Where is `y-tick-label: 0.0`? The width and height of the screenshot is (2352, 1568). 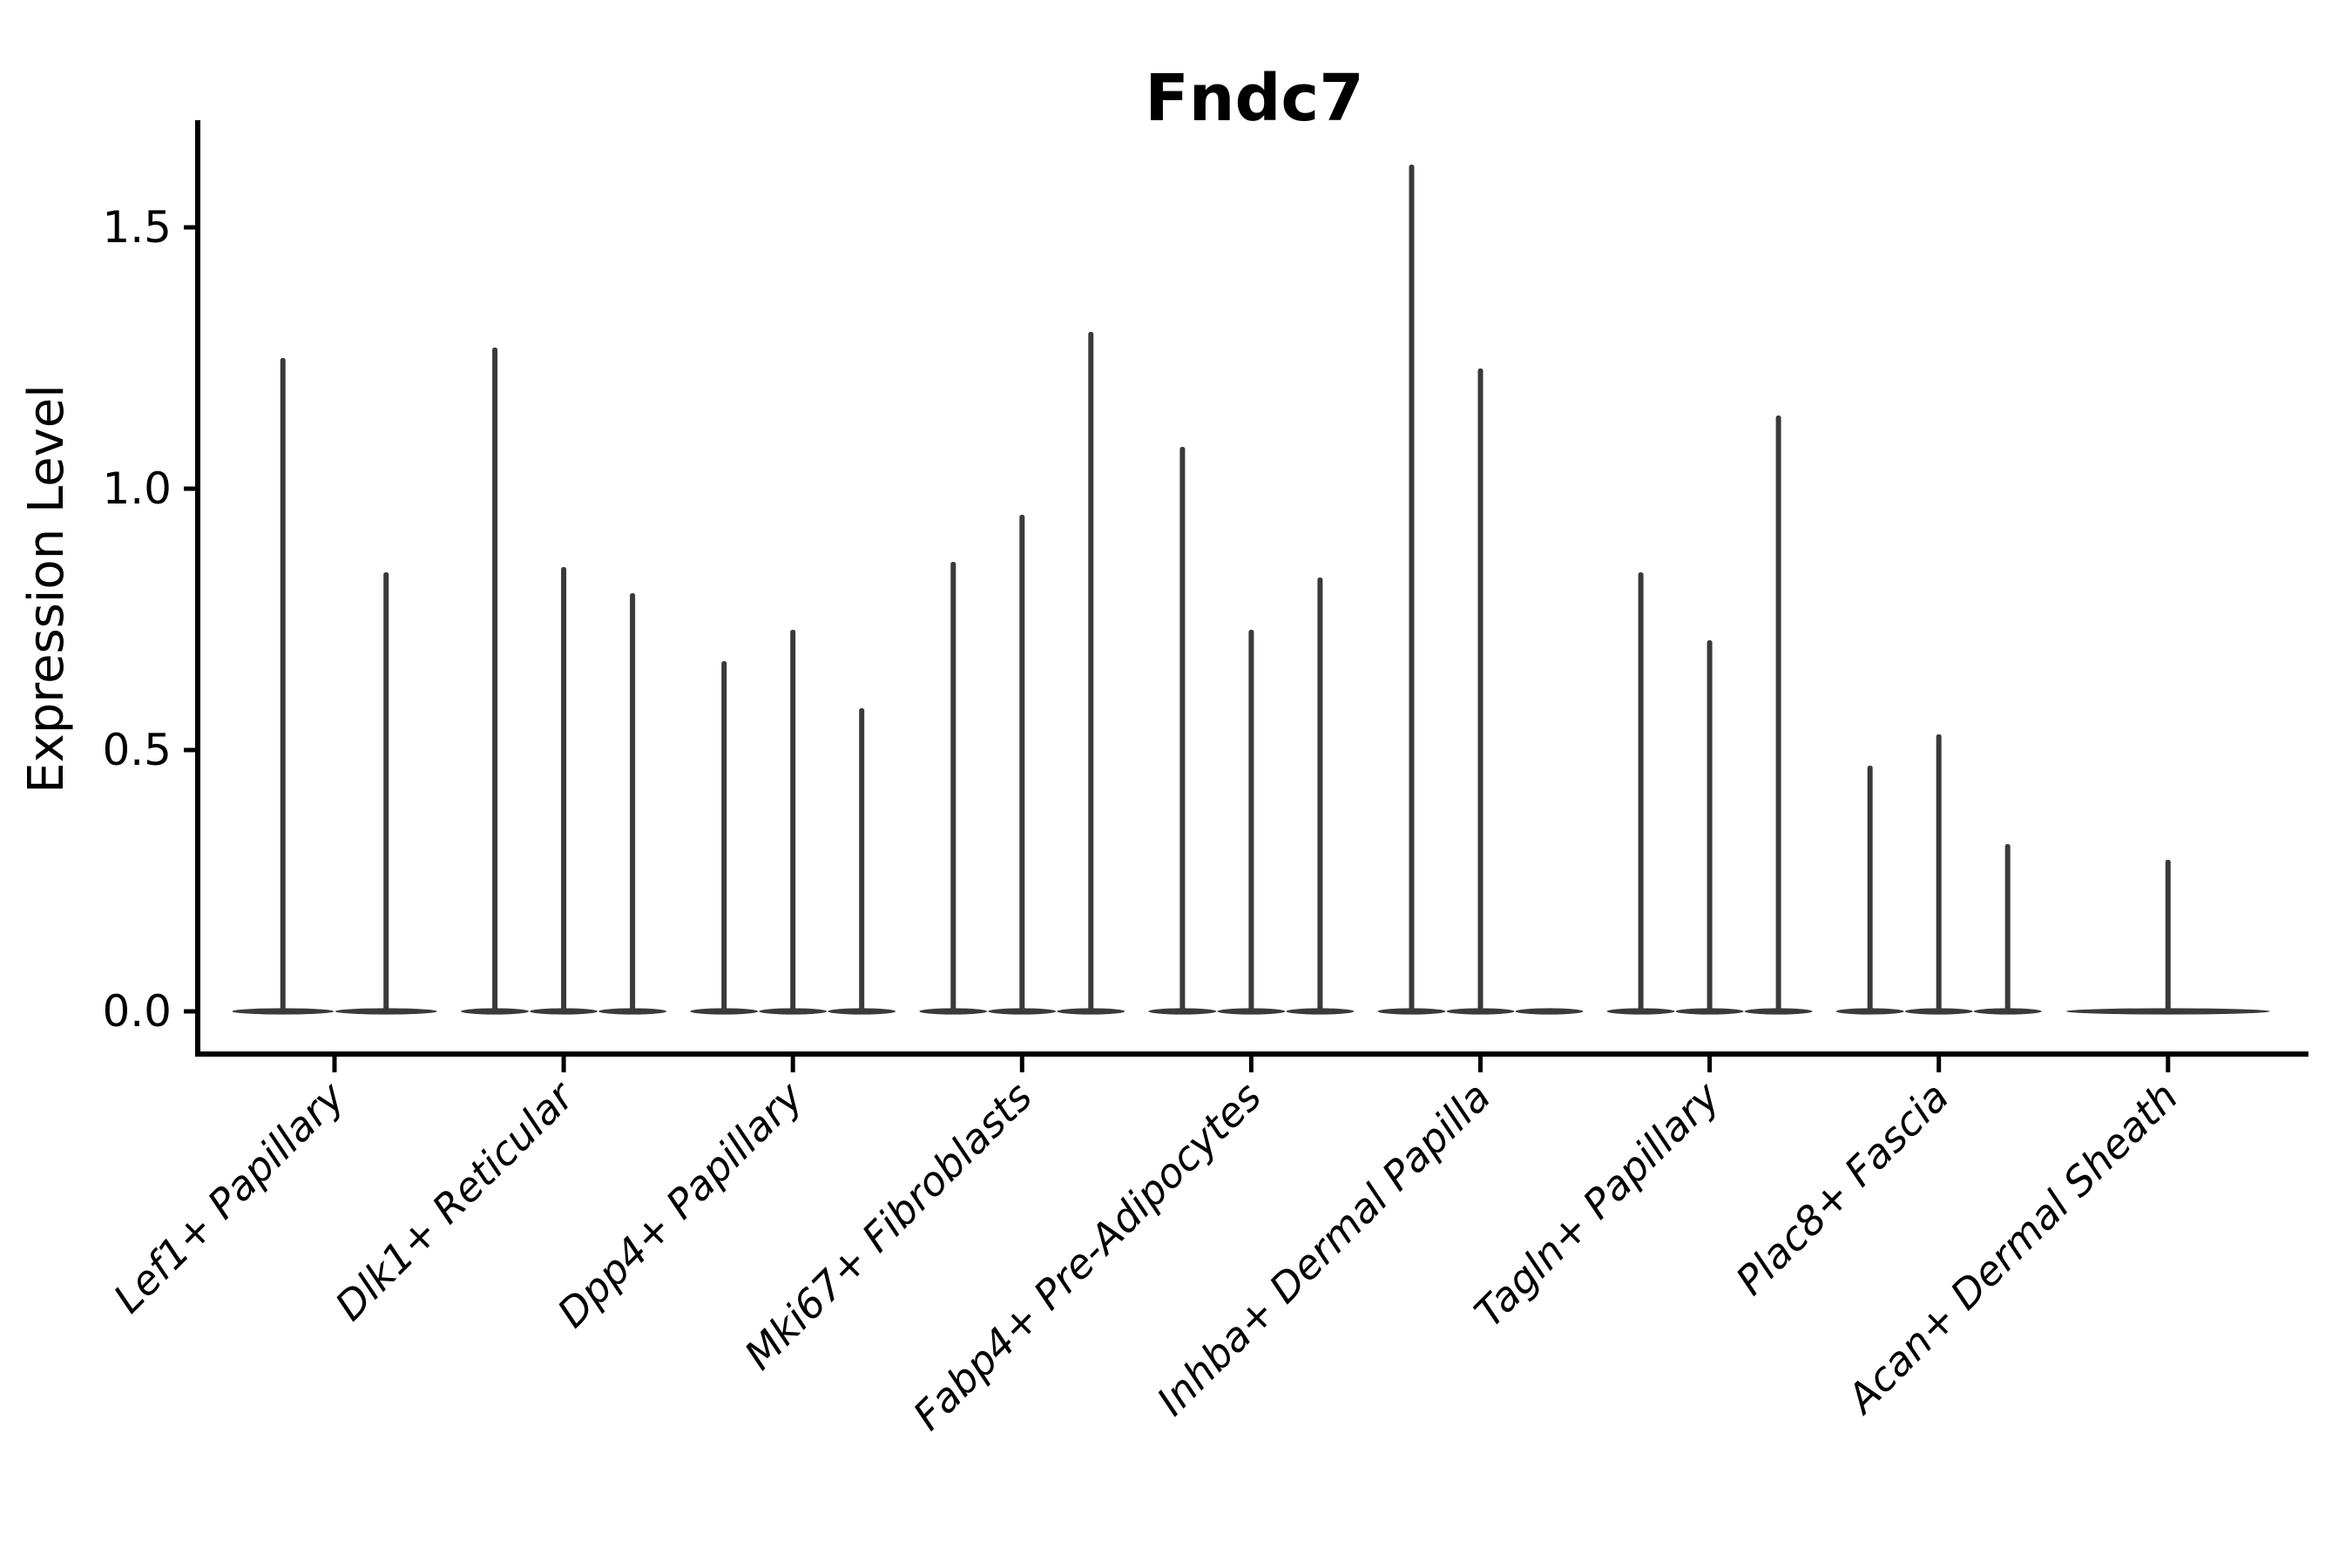 y-tick-label: 0.0 is located at coordinates (137, 1012).